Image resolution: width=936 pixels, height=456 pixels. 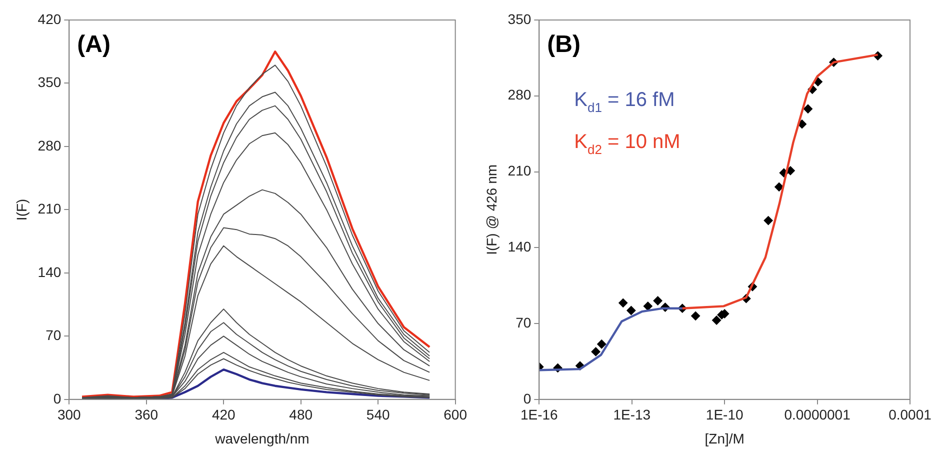 What do you see at coordinates (910, 414) in the screenshot?
I see `x-tick-label: 0.0001` at bounding box center [910, 414].